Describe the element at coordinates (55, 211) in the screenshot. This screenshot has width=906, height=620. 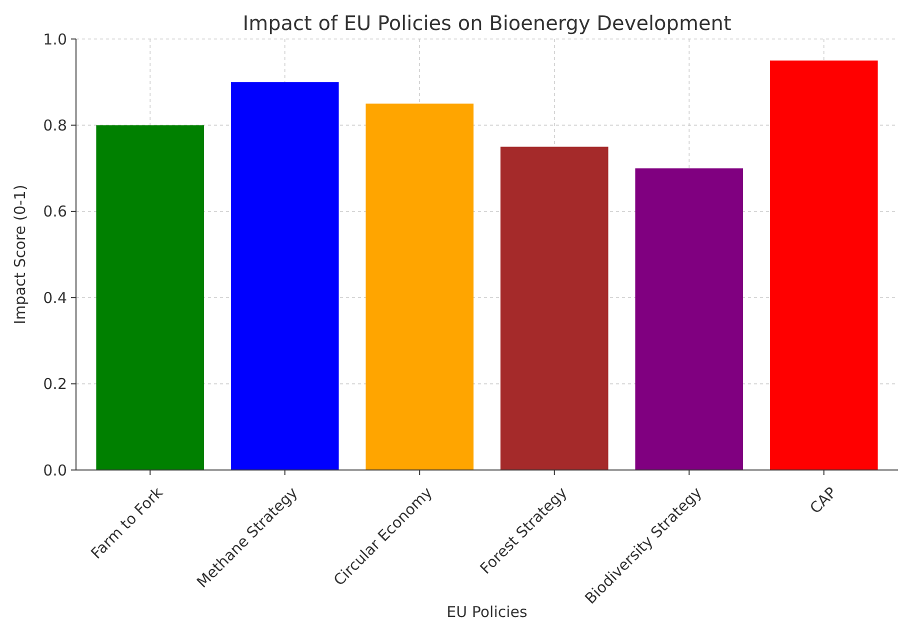
I see `y-tick-label: 0.6` at that location.